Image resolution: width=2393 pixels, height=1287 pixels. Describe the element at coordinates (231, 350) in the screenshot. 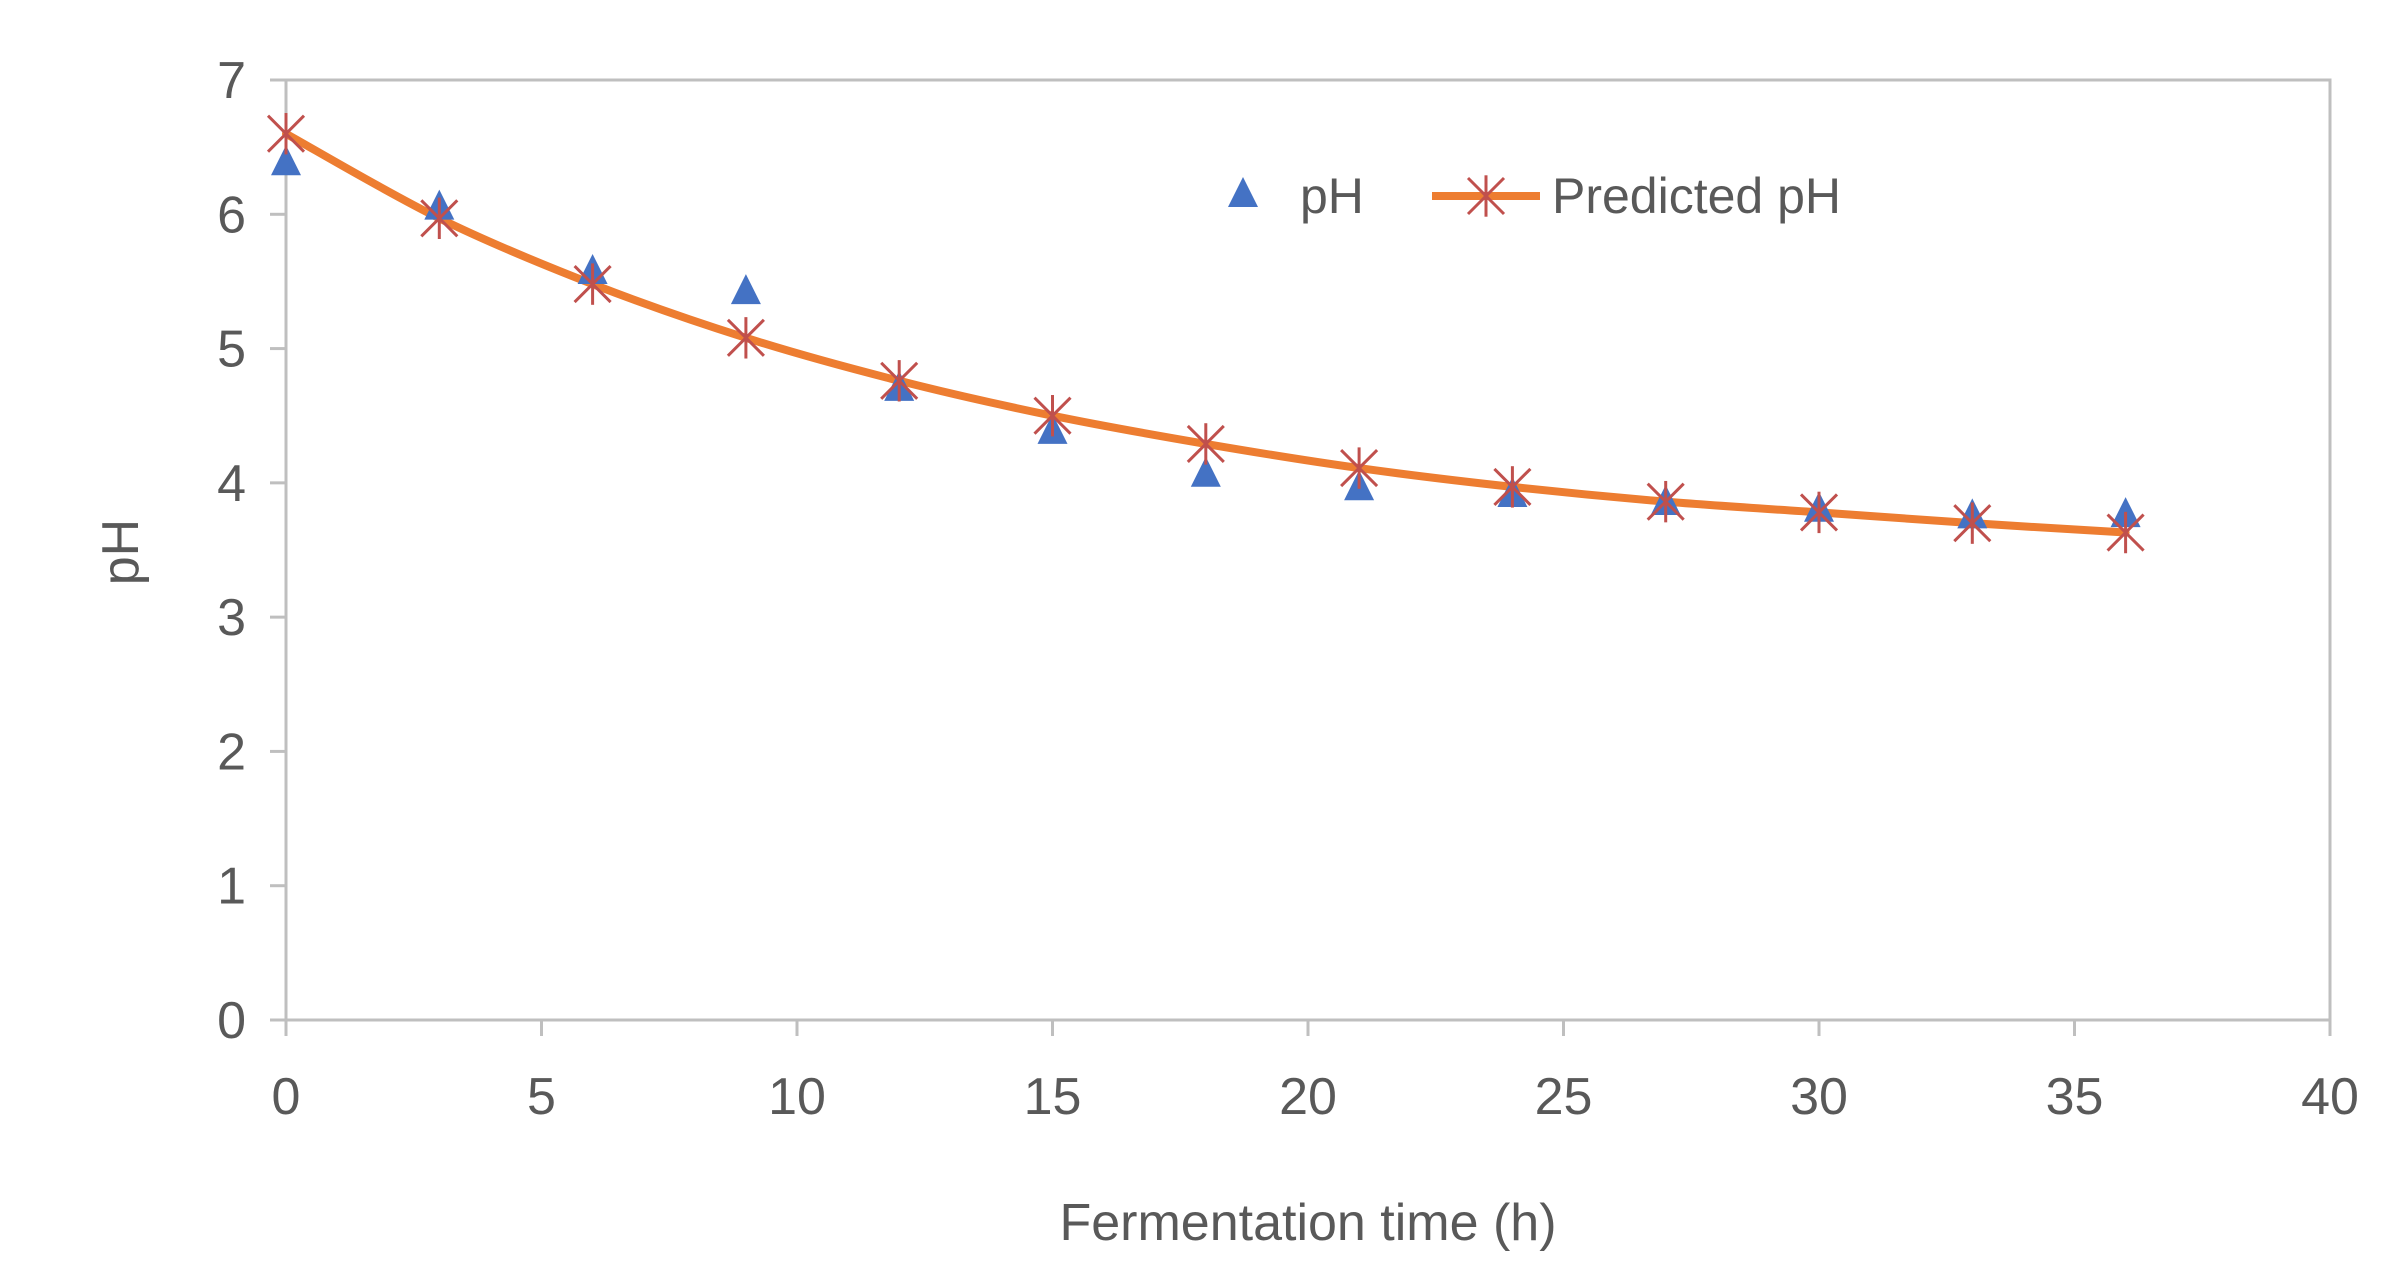

I see `y-tick-label: 5` at that location.